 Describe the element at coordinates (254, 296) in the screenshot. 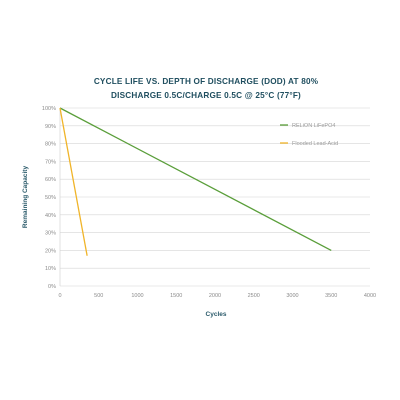

I see `x-tick-label: 2500` at that location.